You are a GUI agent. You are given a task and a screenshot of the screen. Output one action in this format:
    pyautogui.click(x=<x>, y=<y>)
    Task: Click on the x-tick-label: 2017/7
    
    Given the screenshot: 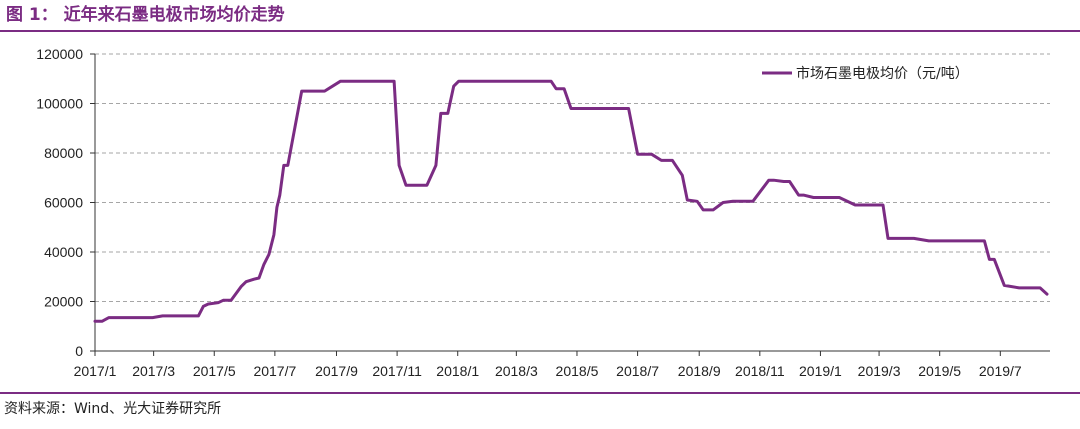 What is the action you would take?
    pyautogui.click(x=274, y=371)
    